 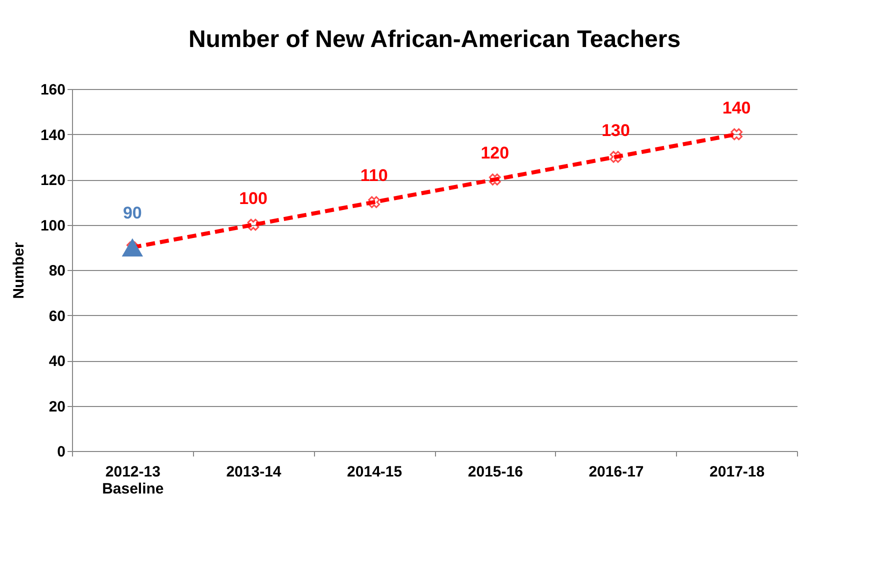 I want to click on y-tick-label: 100, so click(x=53, y=225).